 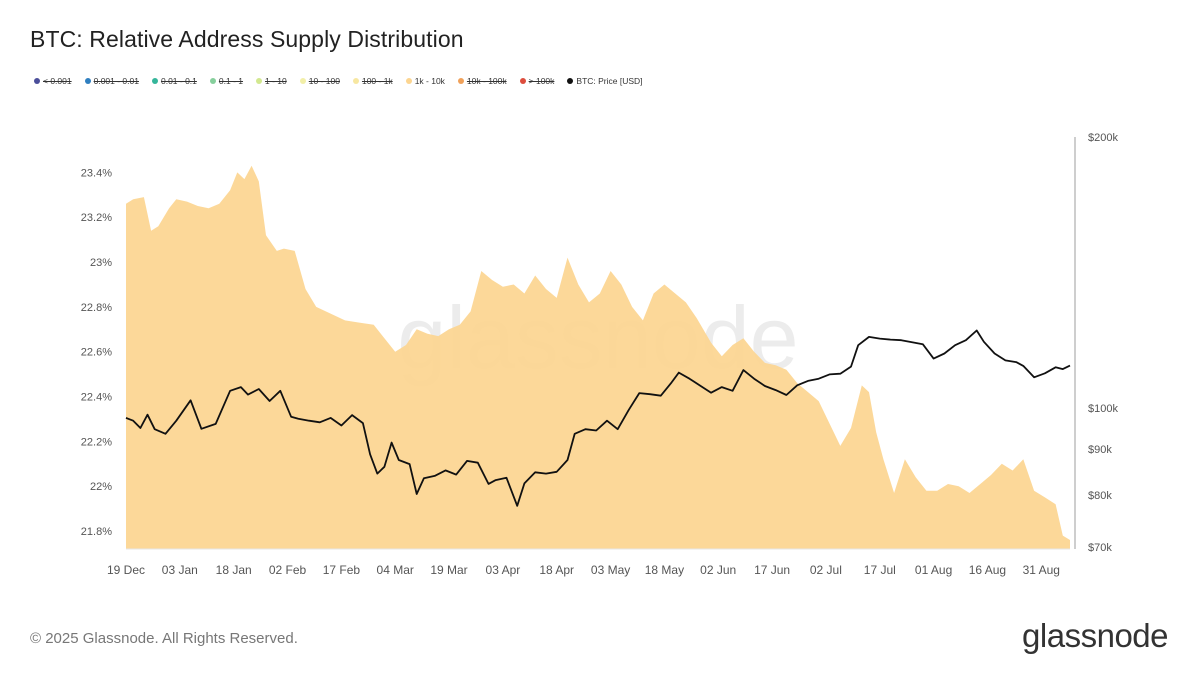 I want to click on x-axis-tick-label: 16 Aug, so click(x=987, y=570).